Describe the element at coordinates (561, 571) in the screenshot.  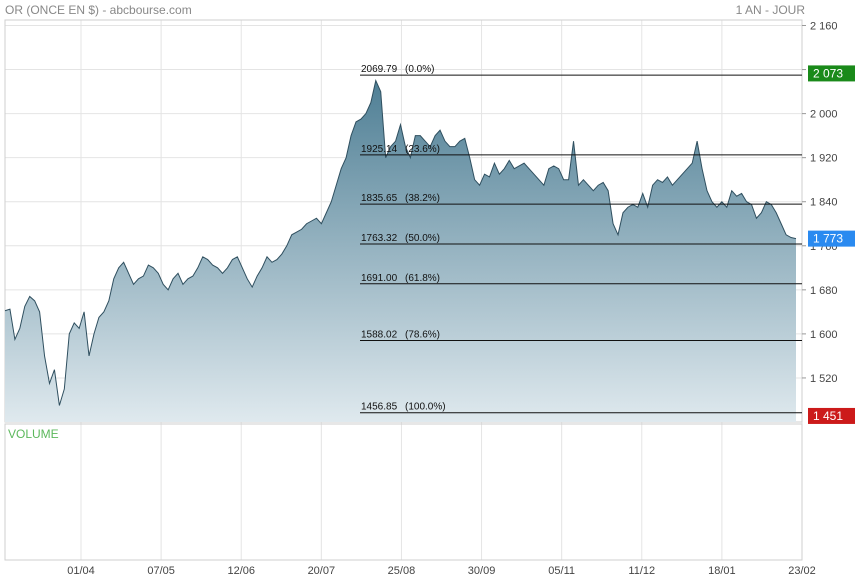
I see `x-tick-label: 05/11` at that location.